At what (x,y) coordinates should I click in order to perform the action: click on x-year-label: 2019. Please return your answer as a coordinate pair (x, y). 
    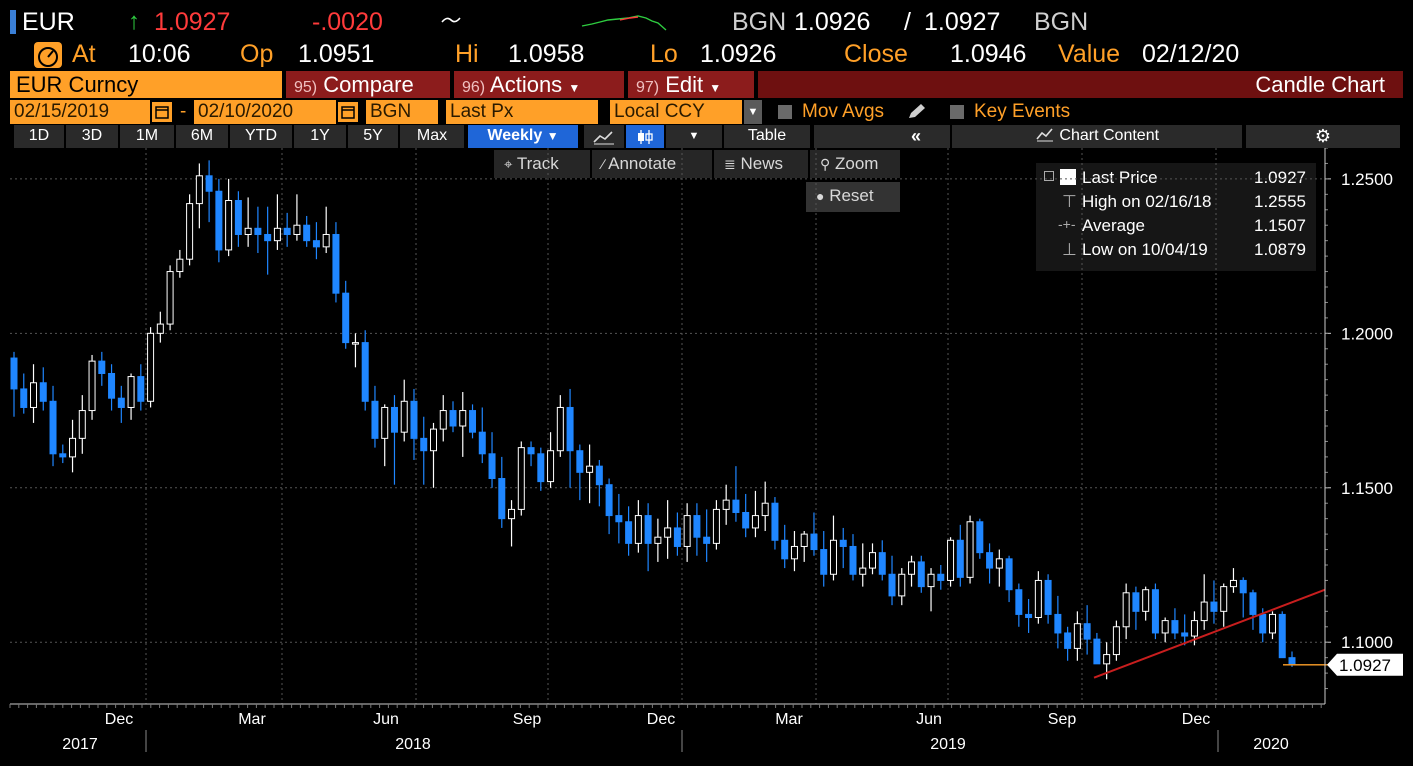
    Looking at the image, I should click on (948, 744).